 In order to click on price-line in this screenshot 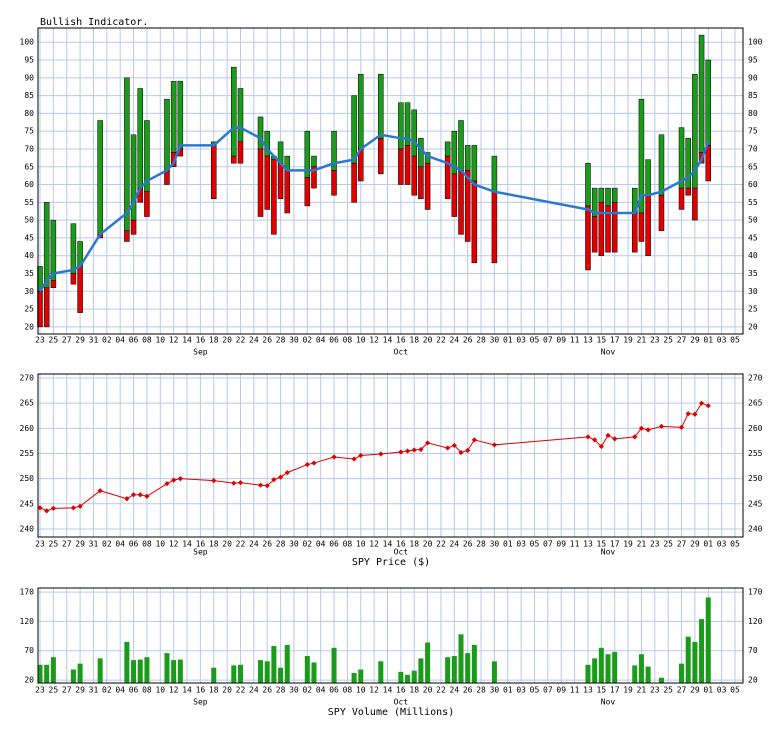, I will do `click(374, 457)`.